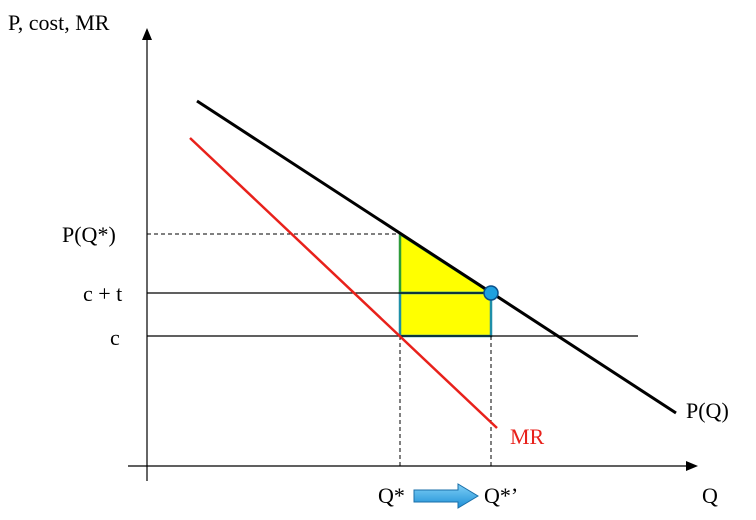  What do you see at coordinates (391, 495) in the screenshot?
I see `tick-q-star: Q*` at bounding box center [391, 495].